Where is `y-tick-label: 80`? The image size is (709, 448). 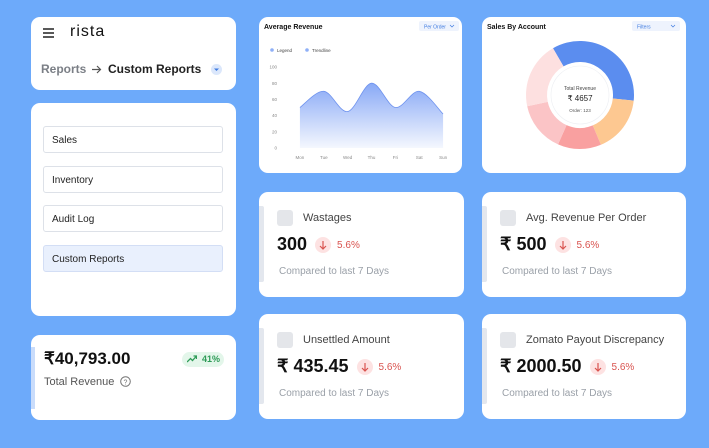
y-tick-label: 80 is located at coordinates (275, 83).